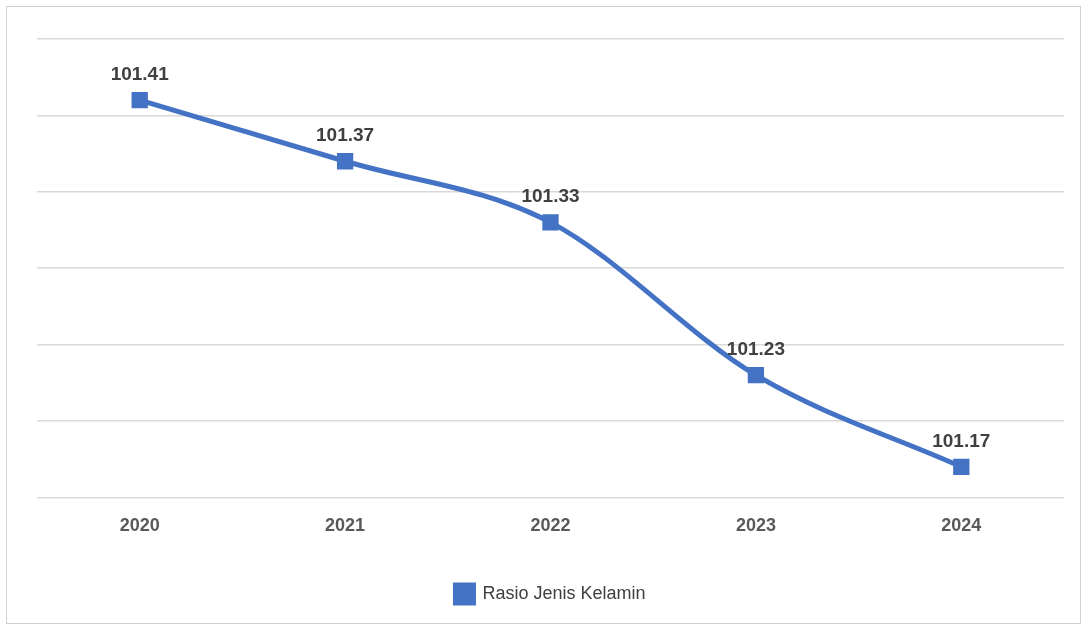 The width and height of the screenshot is (1089, 632). I want to click on data-label: 101.41, so click(140, 73).